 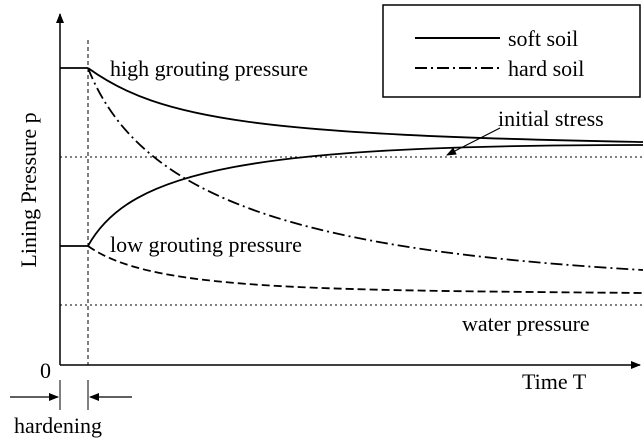 I want to click on legend-label: soft soil, so click(x=543, y=38).